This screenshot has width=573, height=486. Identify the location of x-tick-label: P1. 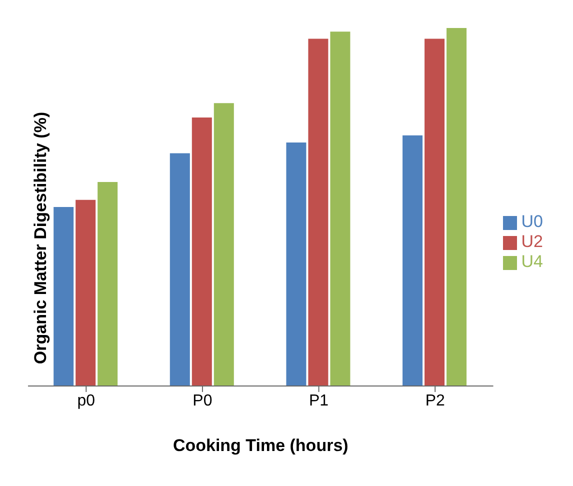
(319, 401).